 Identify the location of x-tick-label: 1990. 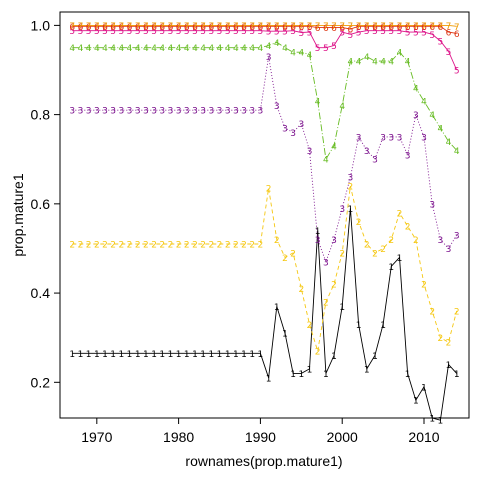
(260, 437).